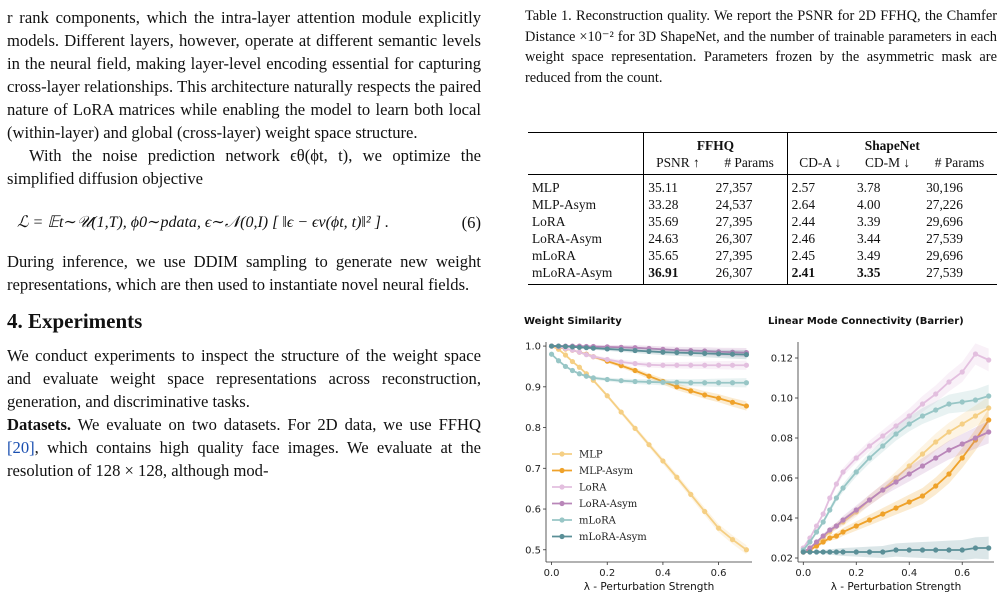 This screenshot has width=1003, height=605. Describe the element at coordinates (586, 164) in the screenshot. I see `column-header-method` at that location.